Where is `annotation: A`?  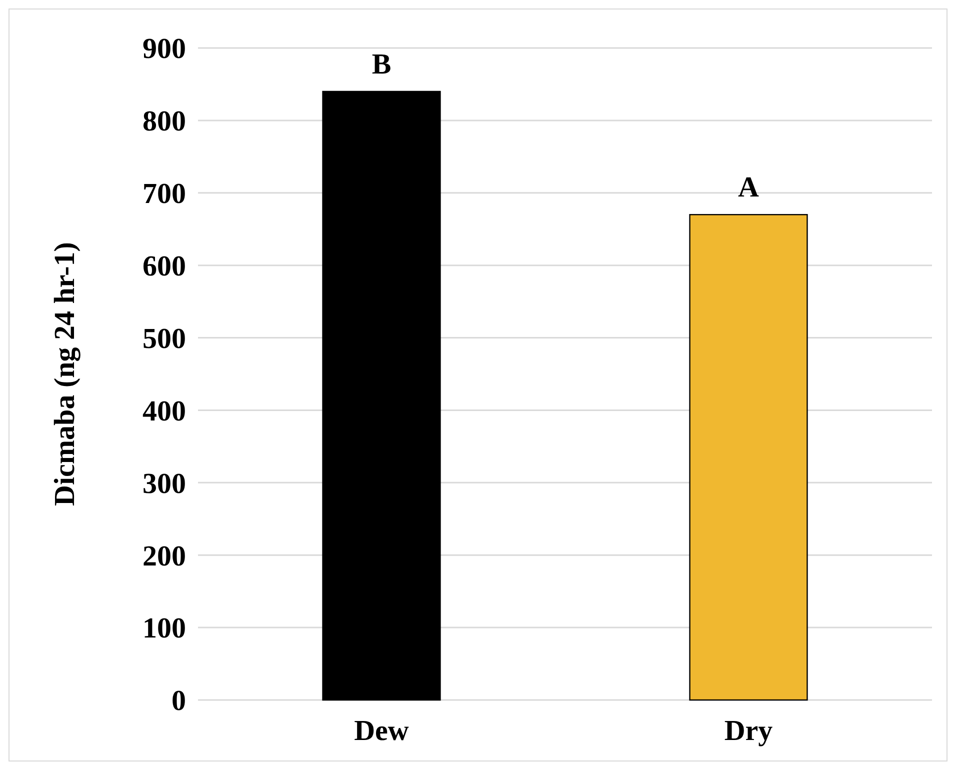 annotation: A is located at coordinates (749, 188).